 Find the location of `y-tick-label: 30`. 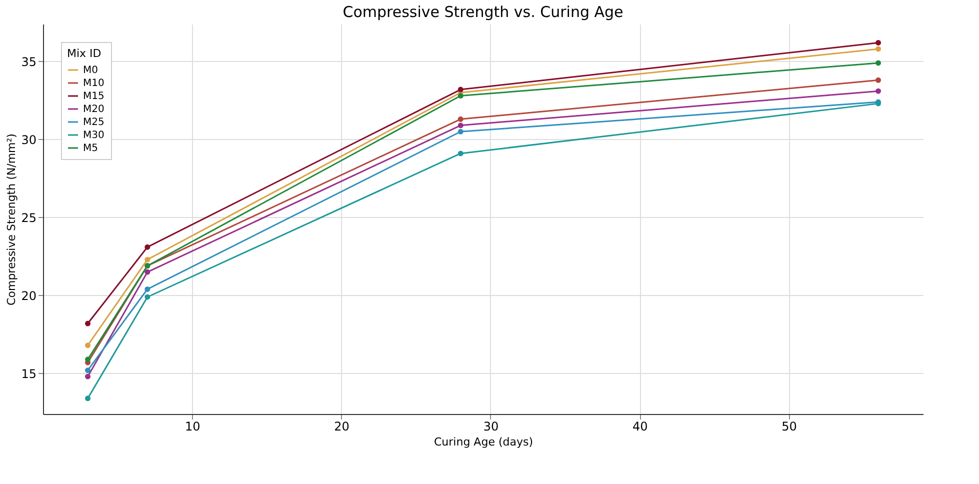

y-tick-label: 30 is located at coordinates (28, 139).